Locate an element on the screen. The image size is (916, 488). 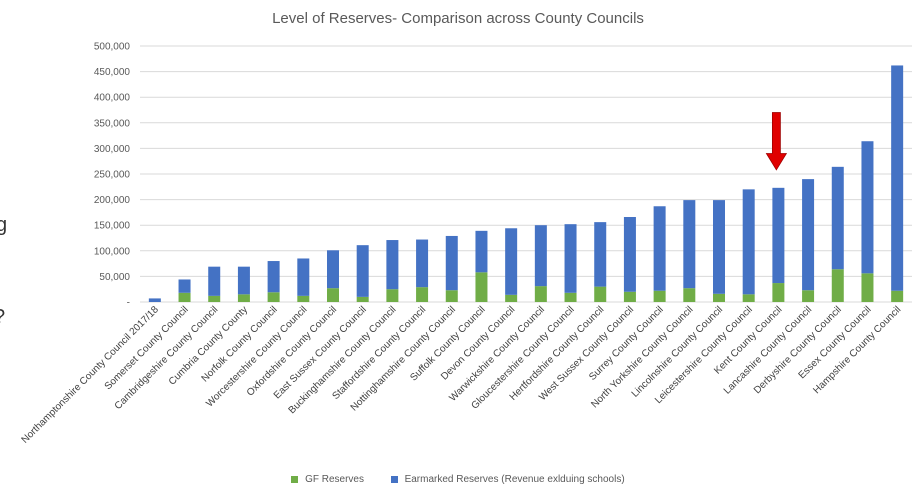
y-tick-label: 100,000 is located at coordinates (112, 251).